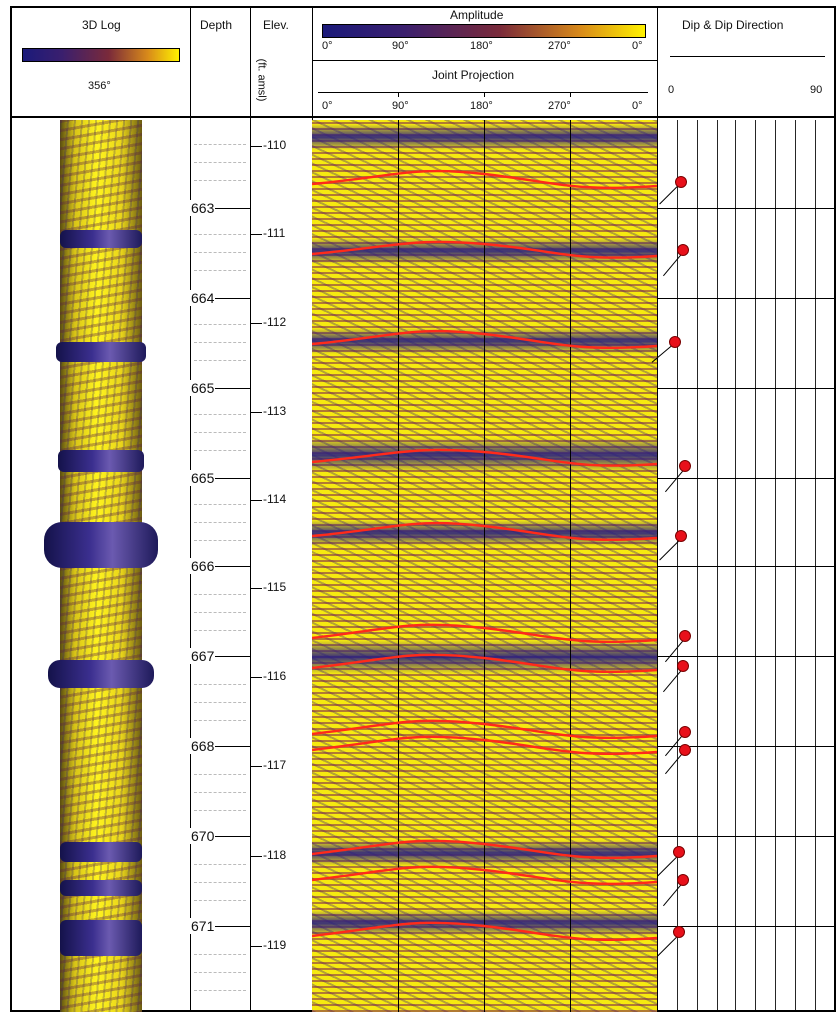 Image resolution: width=839 pixels, height=1014 pixels. Describe the element at coordinates (203, 746) in the screenshot. I see `depth-label: 668` at that location.